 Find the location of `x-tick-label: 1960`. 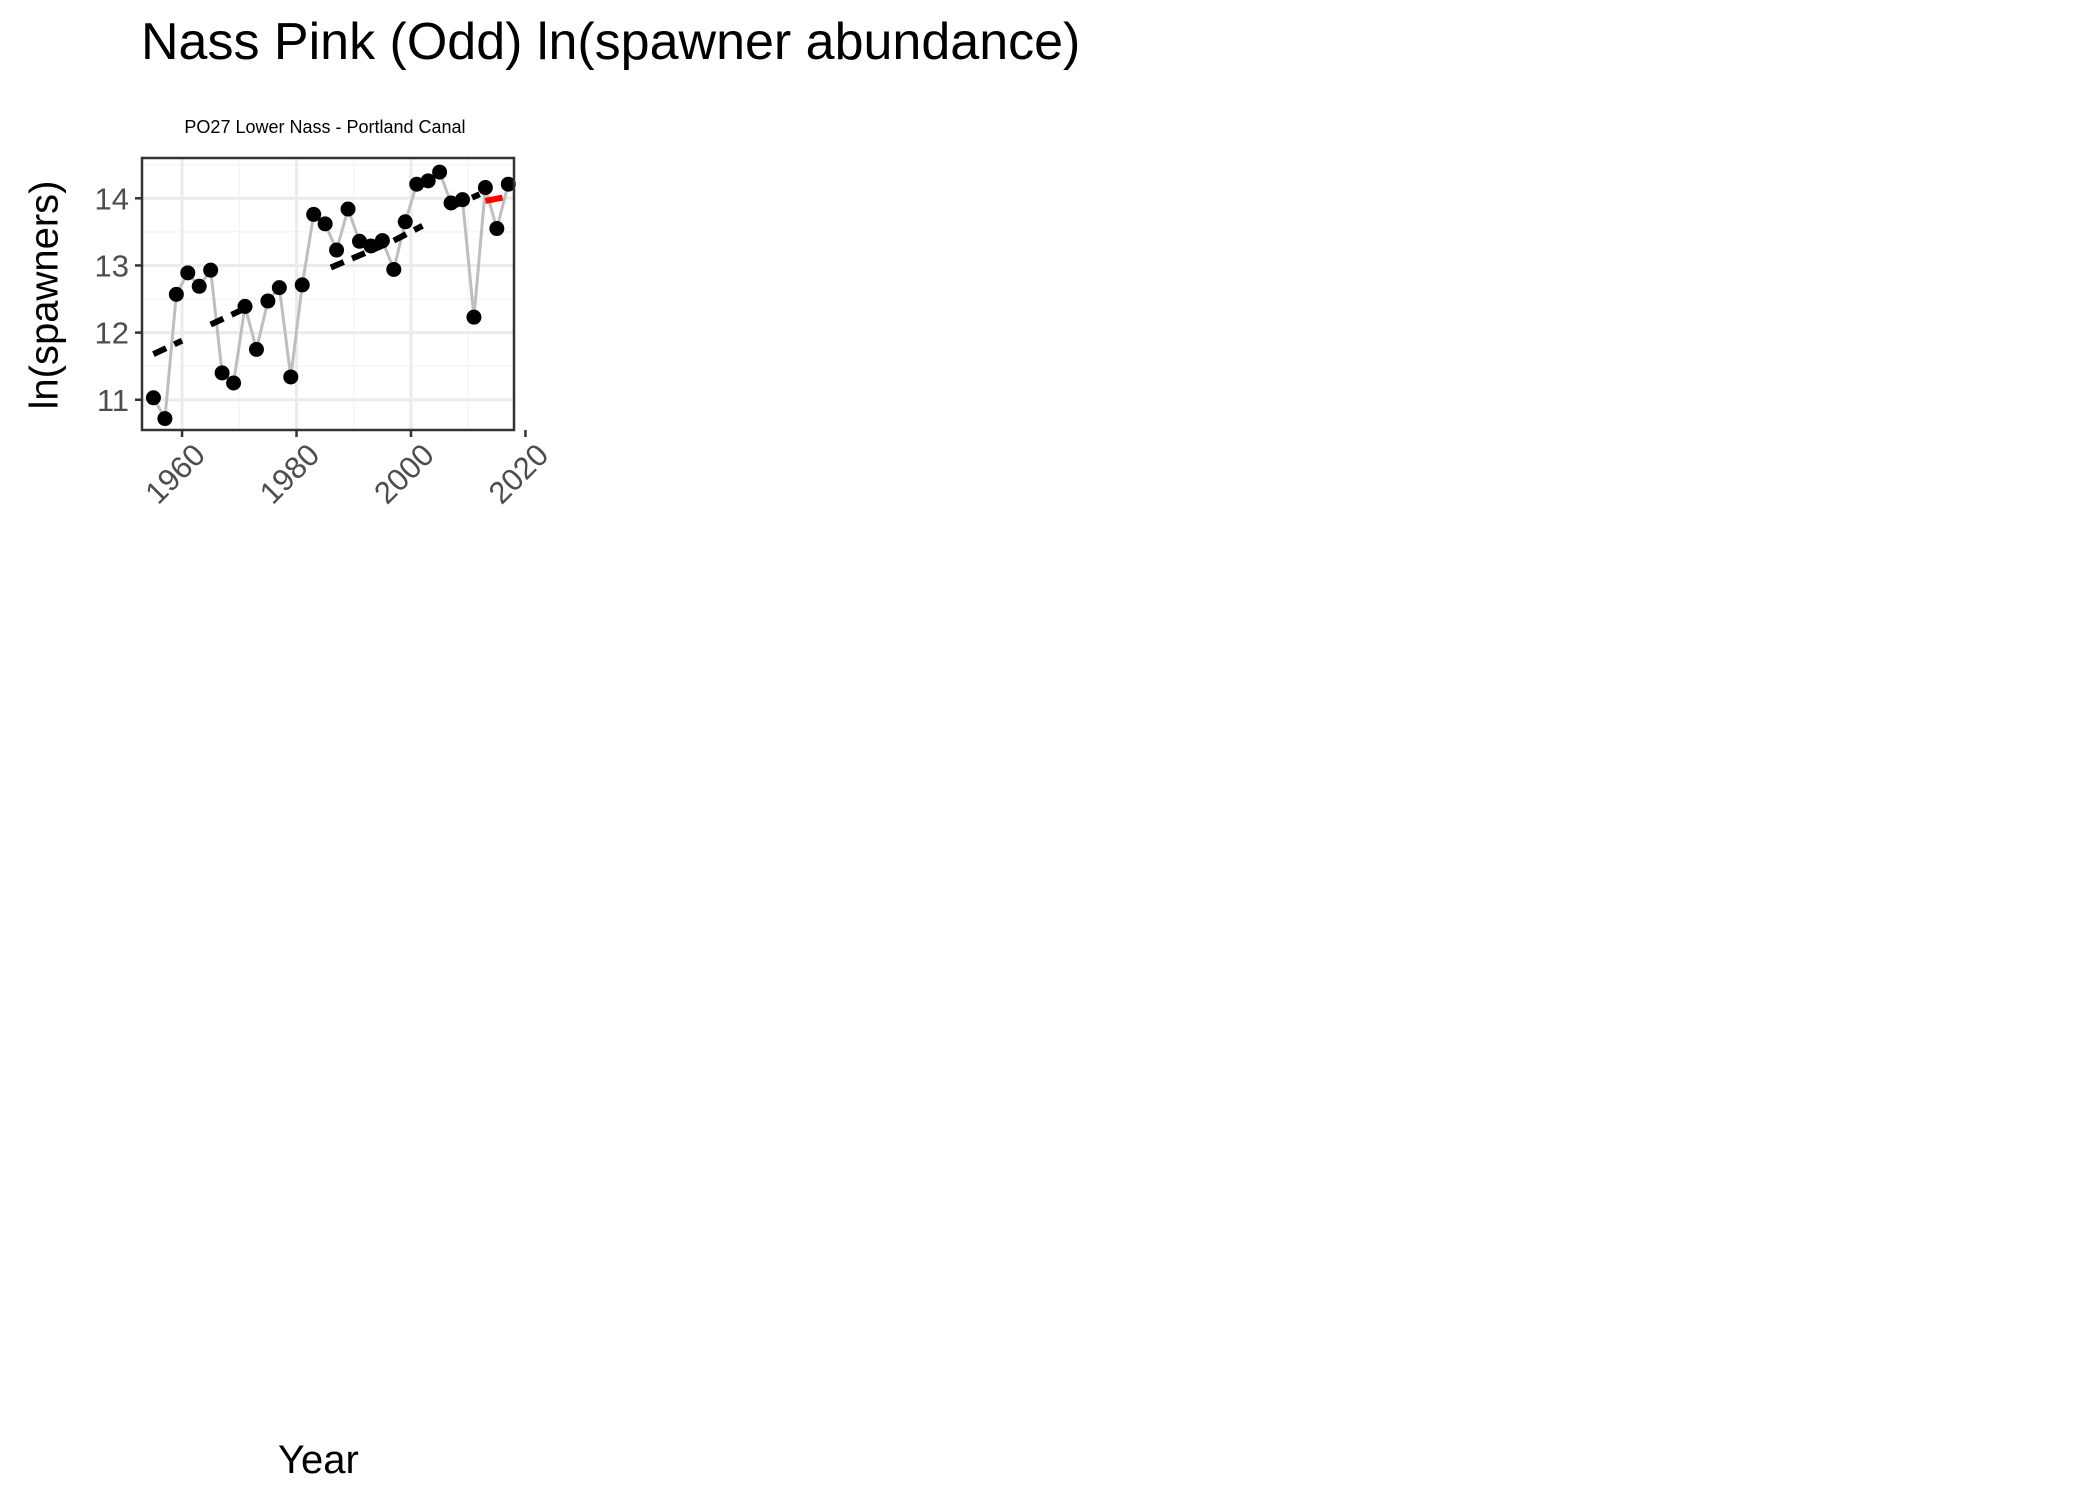

x-tick-label: 1960 is located at coordinates (175, 474).